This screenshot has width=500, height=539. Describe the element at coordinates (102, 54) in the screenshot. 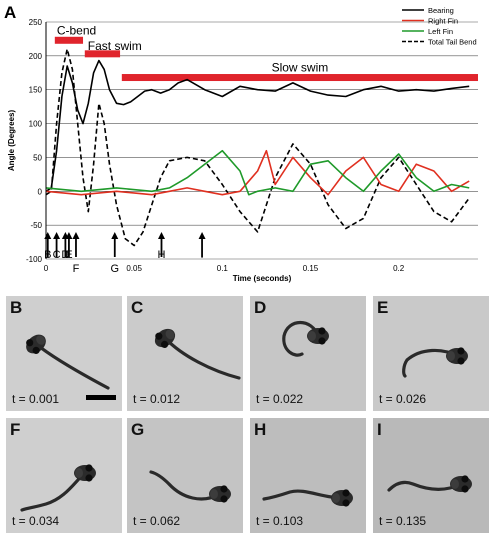

I see `phase-bar` at that location.